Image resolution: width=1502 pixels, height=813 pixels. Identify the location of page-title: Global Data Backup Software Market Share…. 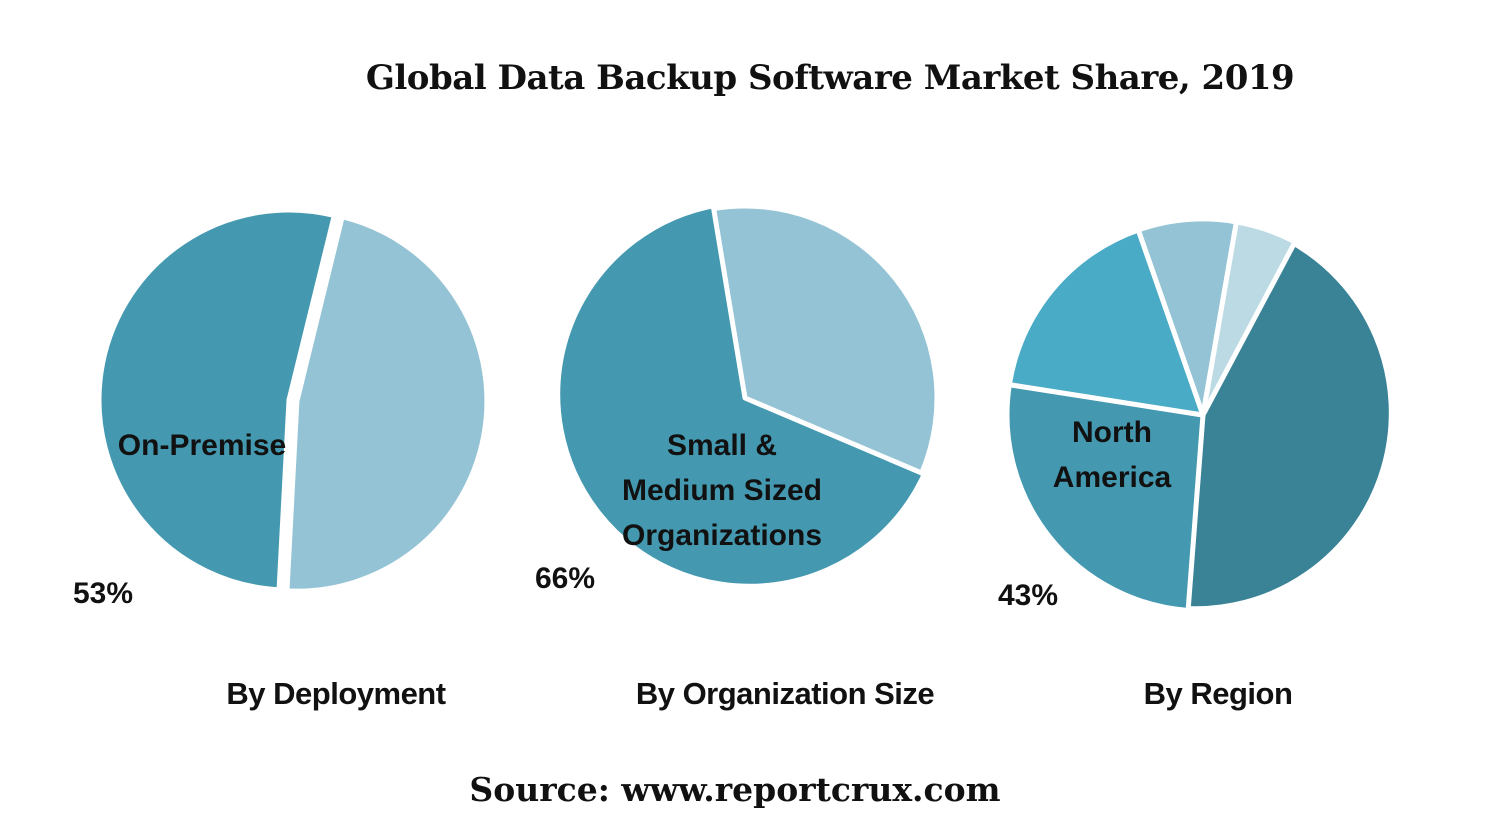
(830, 78).